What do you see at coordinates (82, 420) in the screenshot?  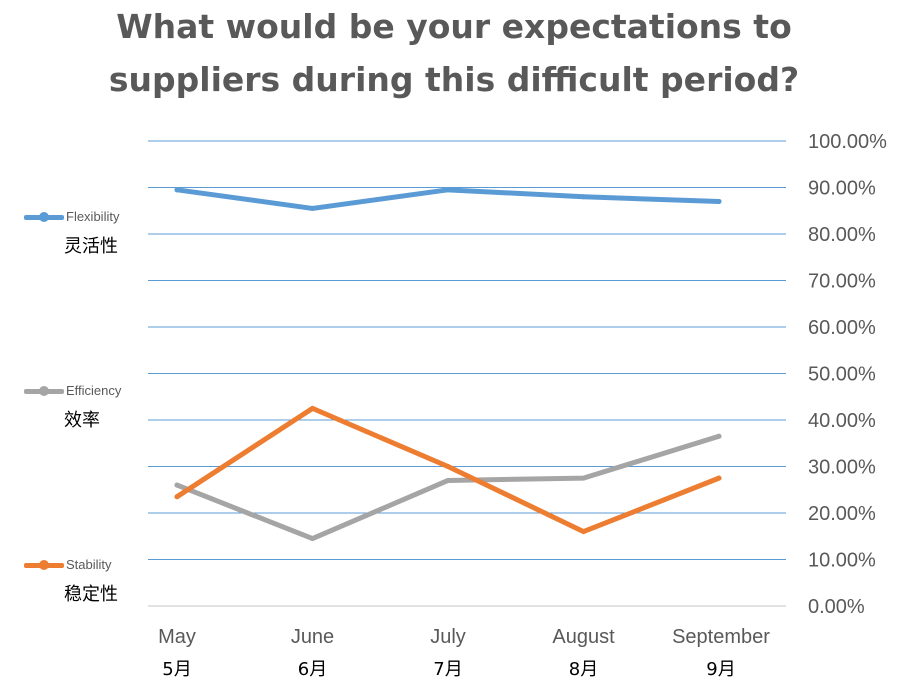 I see `legend-efficiency-label-cn: 效率` at bounding box center [82, 420].